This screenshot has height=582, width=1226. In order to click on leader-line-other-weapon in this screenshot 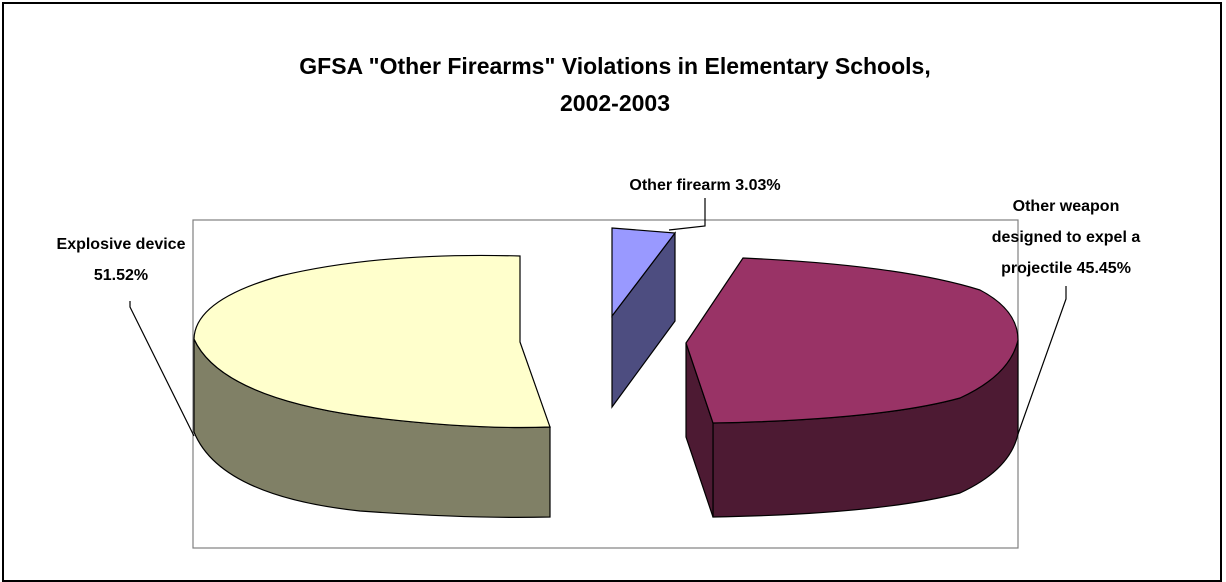, I will do `click(1042, 360)`.